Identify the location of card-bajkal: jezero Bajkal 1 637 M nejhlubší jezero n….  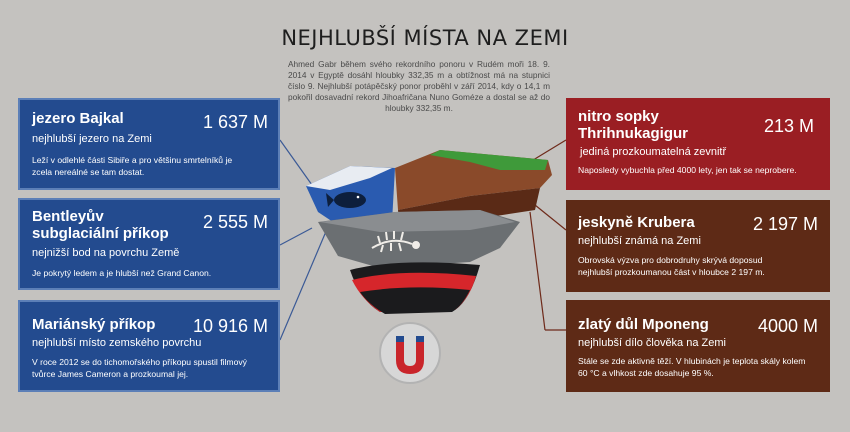
(149, 144).